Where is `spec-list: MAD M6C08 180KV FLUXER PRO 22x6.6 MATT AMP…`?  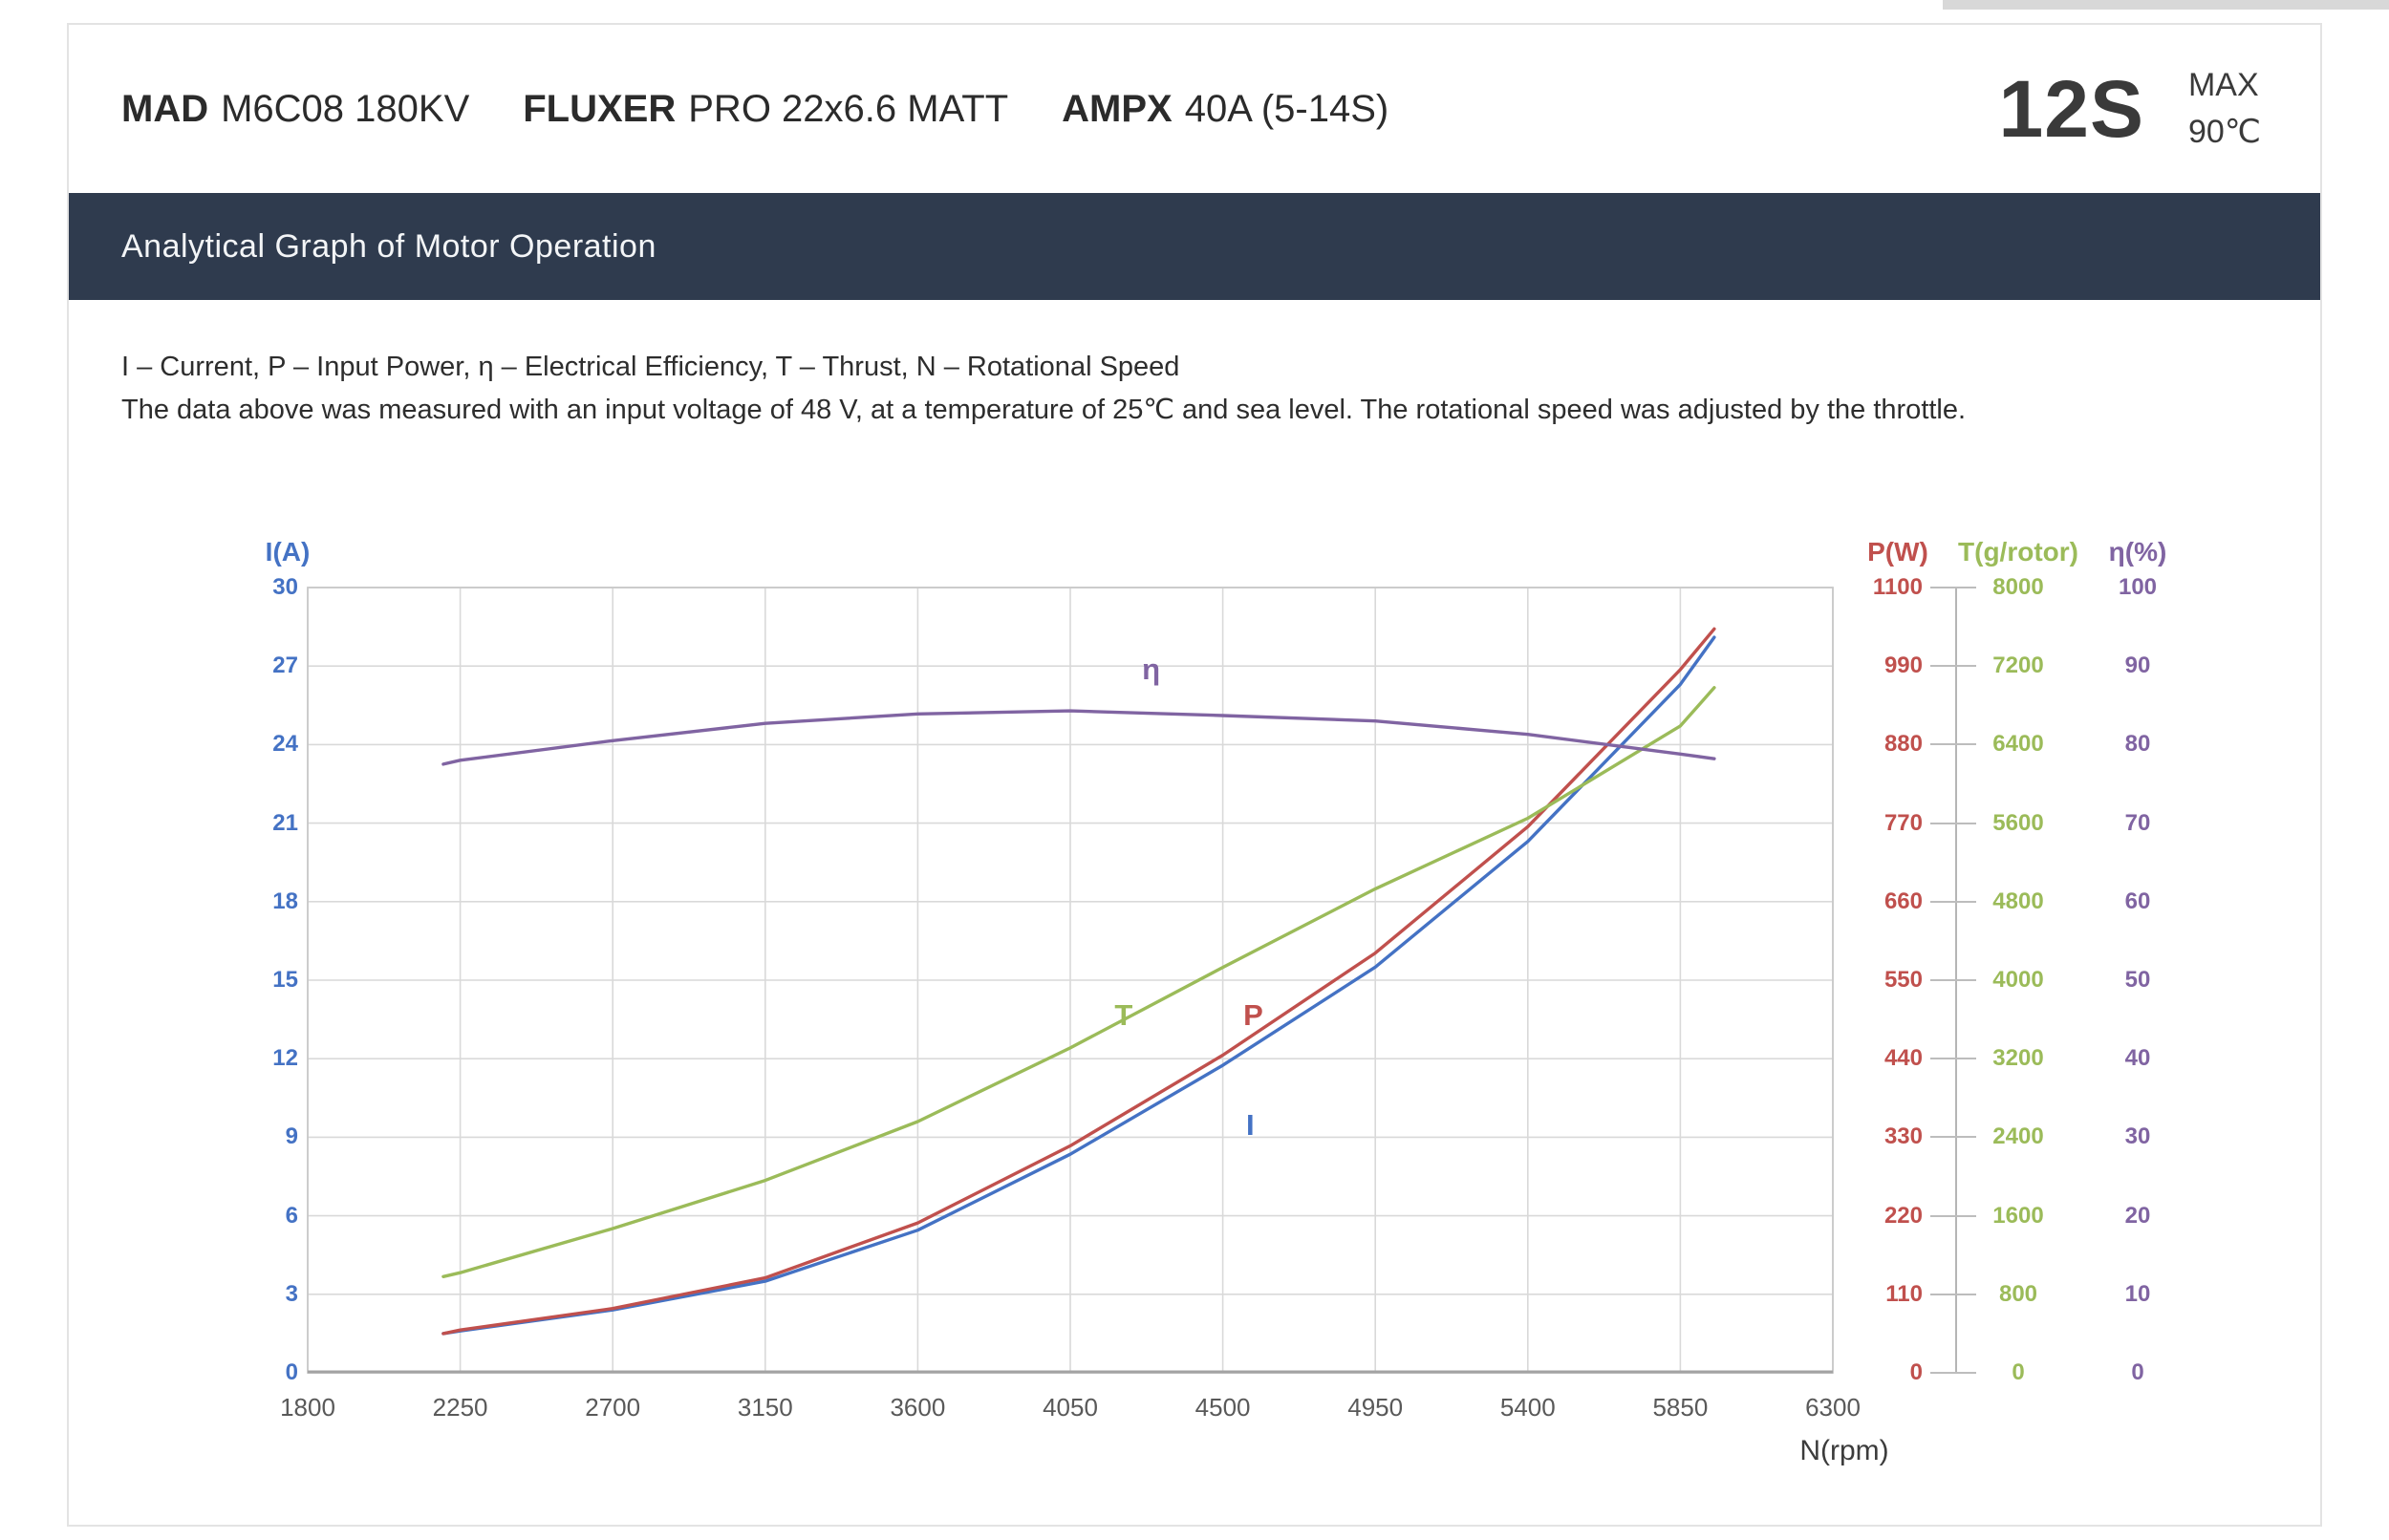 spec-list: MAD M6C08 180KV FLUXER PRO 22x6.6 MATT AMP… is located at coordinates (755, 109).